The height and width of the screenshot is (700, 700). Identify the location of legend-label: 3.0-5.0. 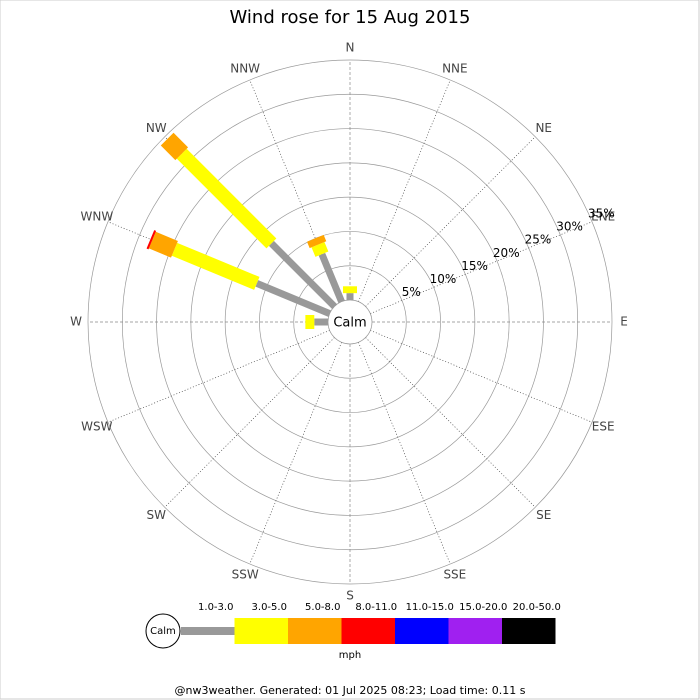
(269, 607).